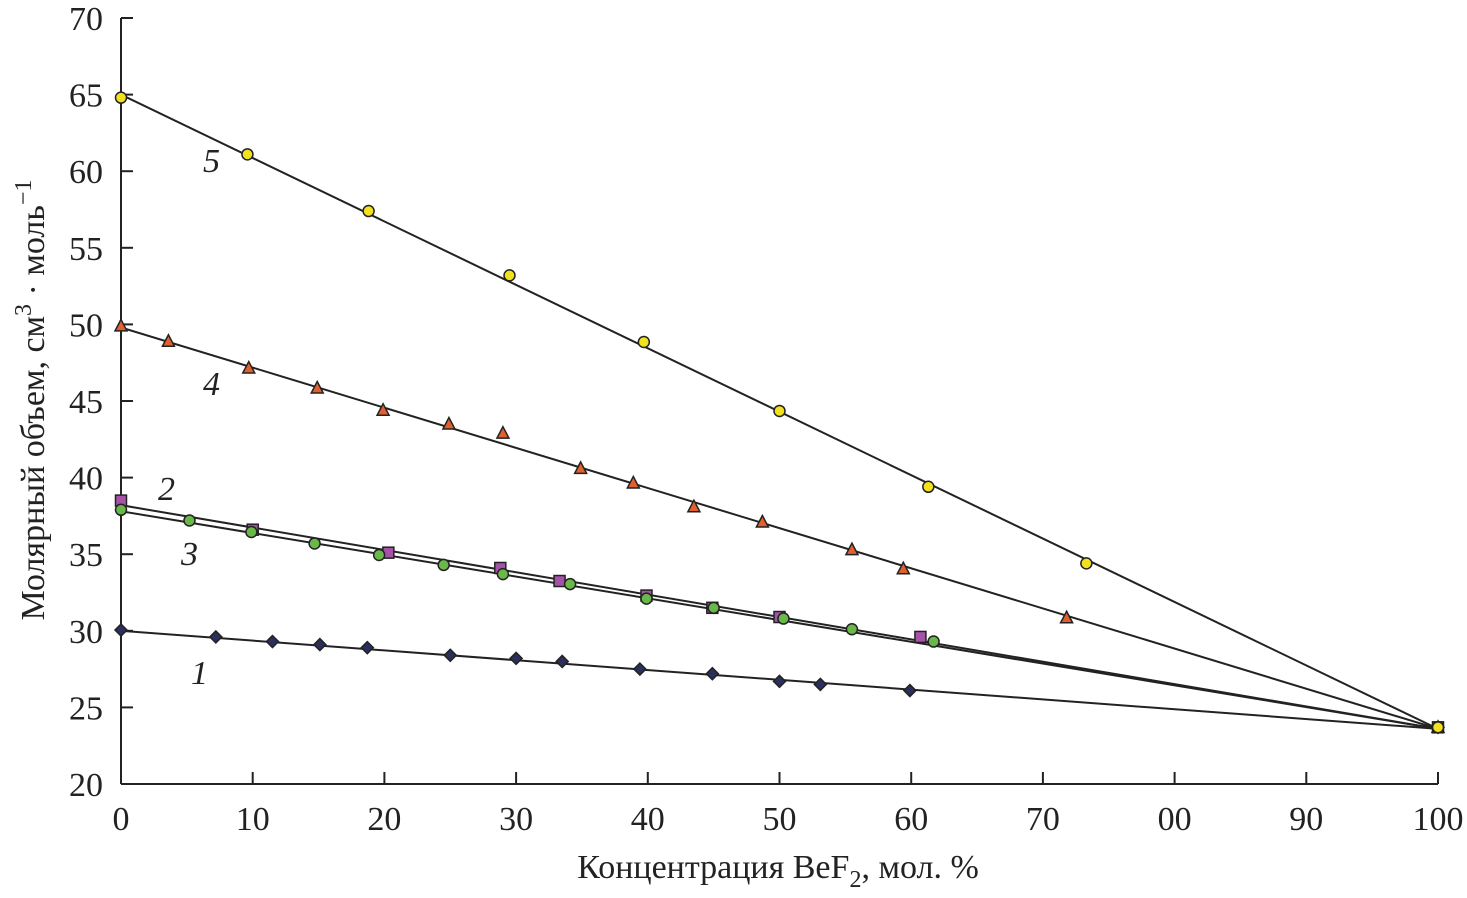 The height and width of the screenshot is (898, 1467). Describe the element at coordinates (384, 819) in the screenshot. I see `x-tick-label: 20` at that location.